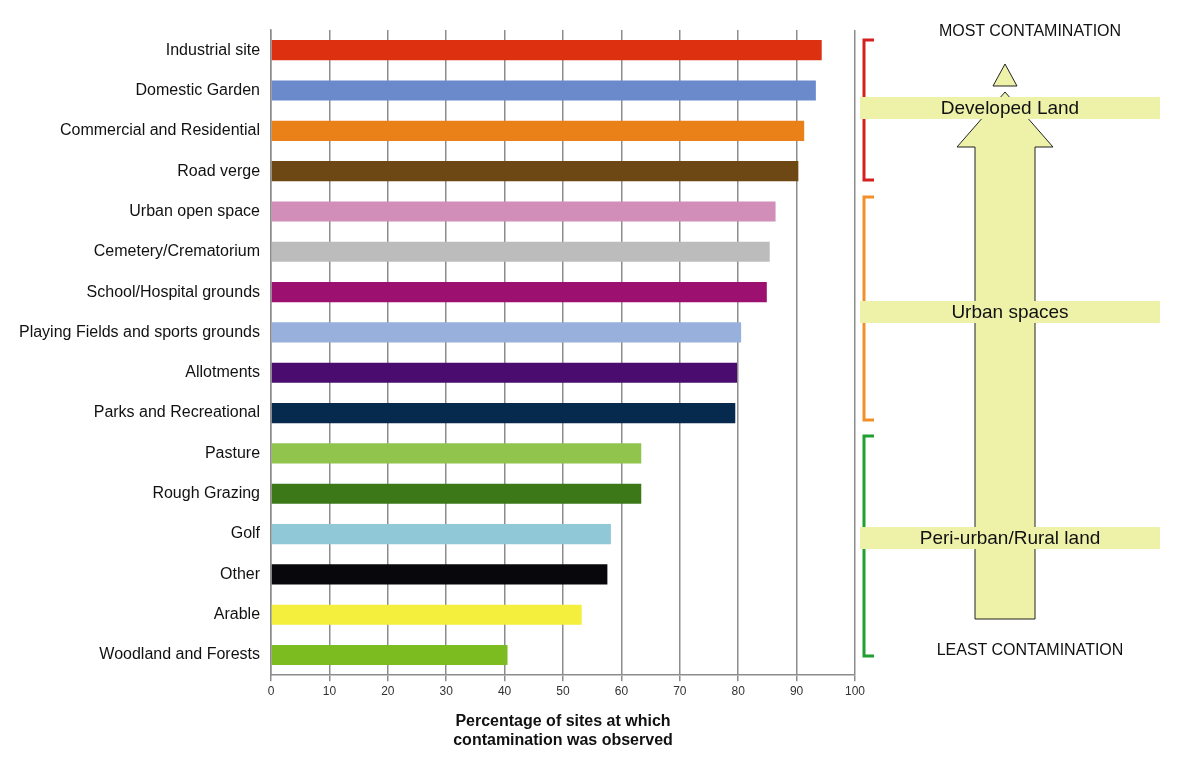  Describe the element at coordinates (206, 493) in the screenshot. I see `y-tick-label: Rough Grazing` at that location.